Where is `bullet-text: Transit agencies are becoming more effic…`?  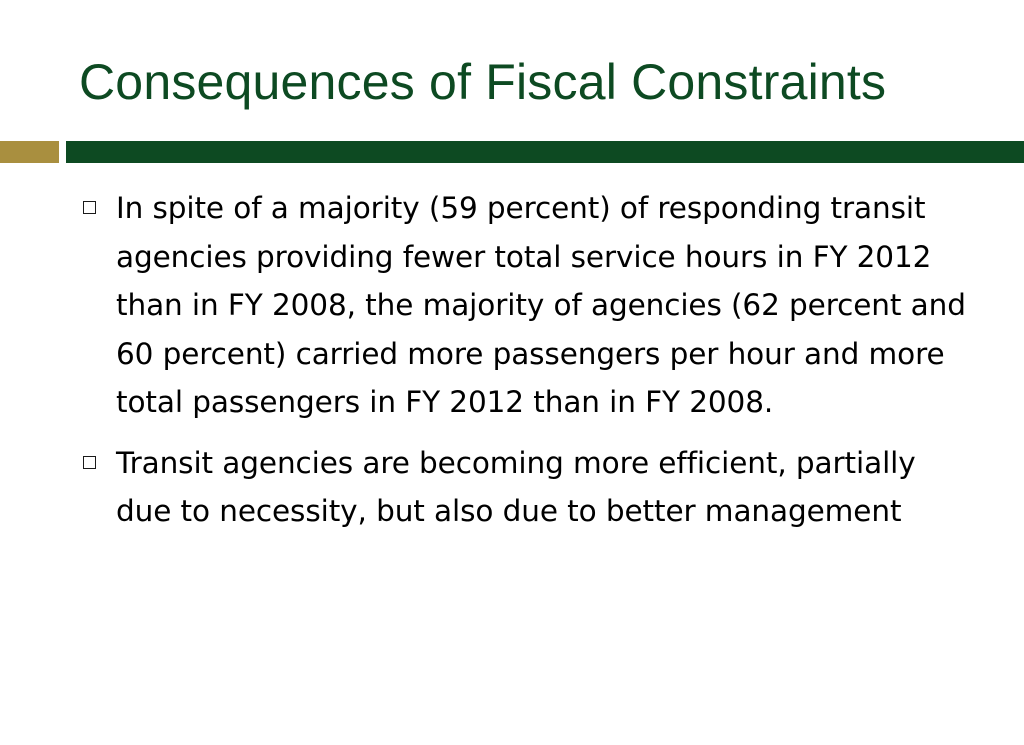
bullet-text: Transit agencies are becoming more effic… is located at coordinates (516, 487).